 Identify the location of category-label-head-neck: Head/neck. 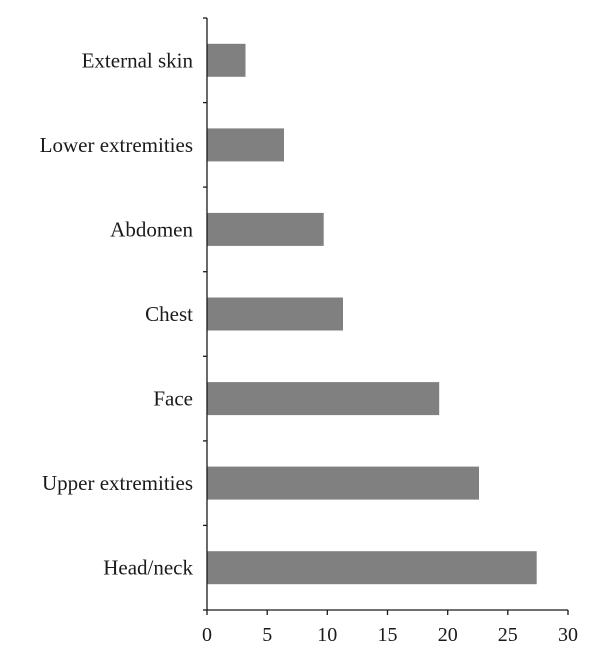
(148, 568).